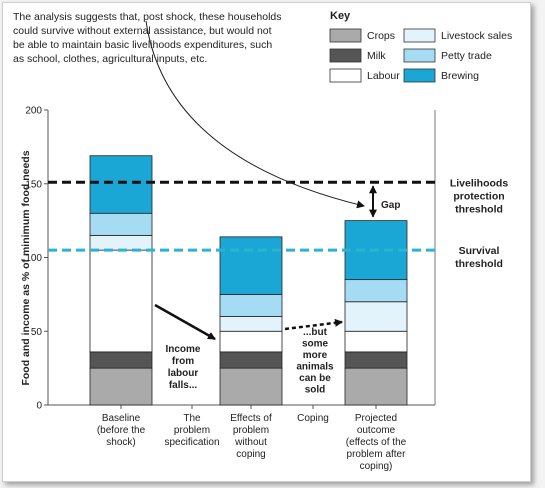  I want to click on x-category-label: coping), so click(376, 466).